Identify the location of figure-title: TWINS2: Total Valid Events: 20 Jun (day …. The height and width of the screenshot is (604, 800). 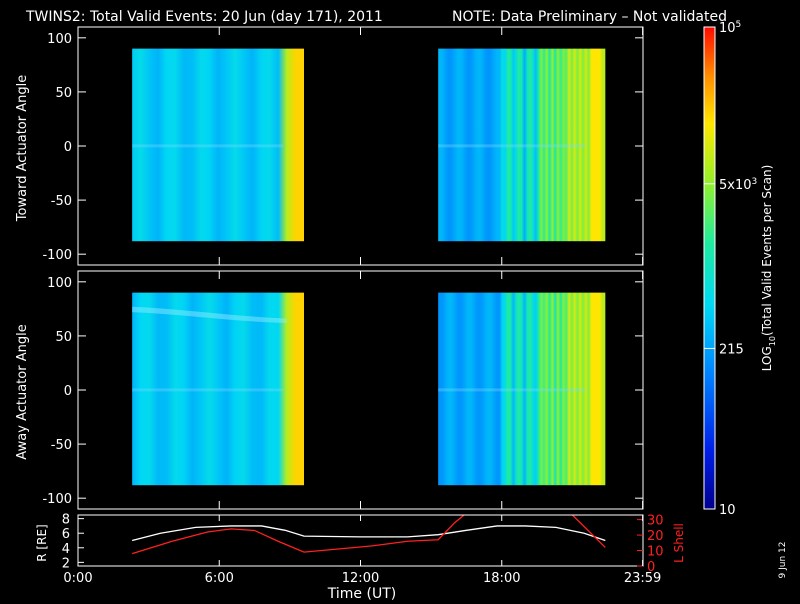
(204, 17).